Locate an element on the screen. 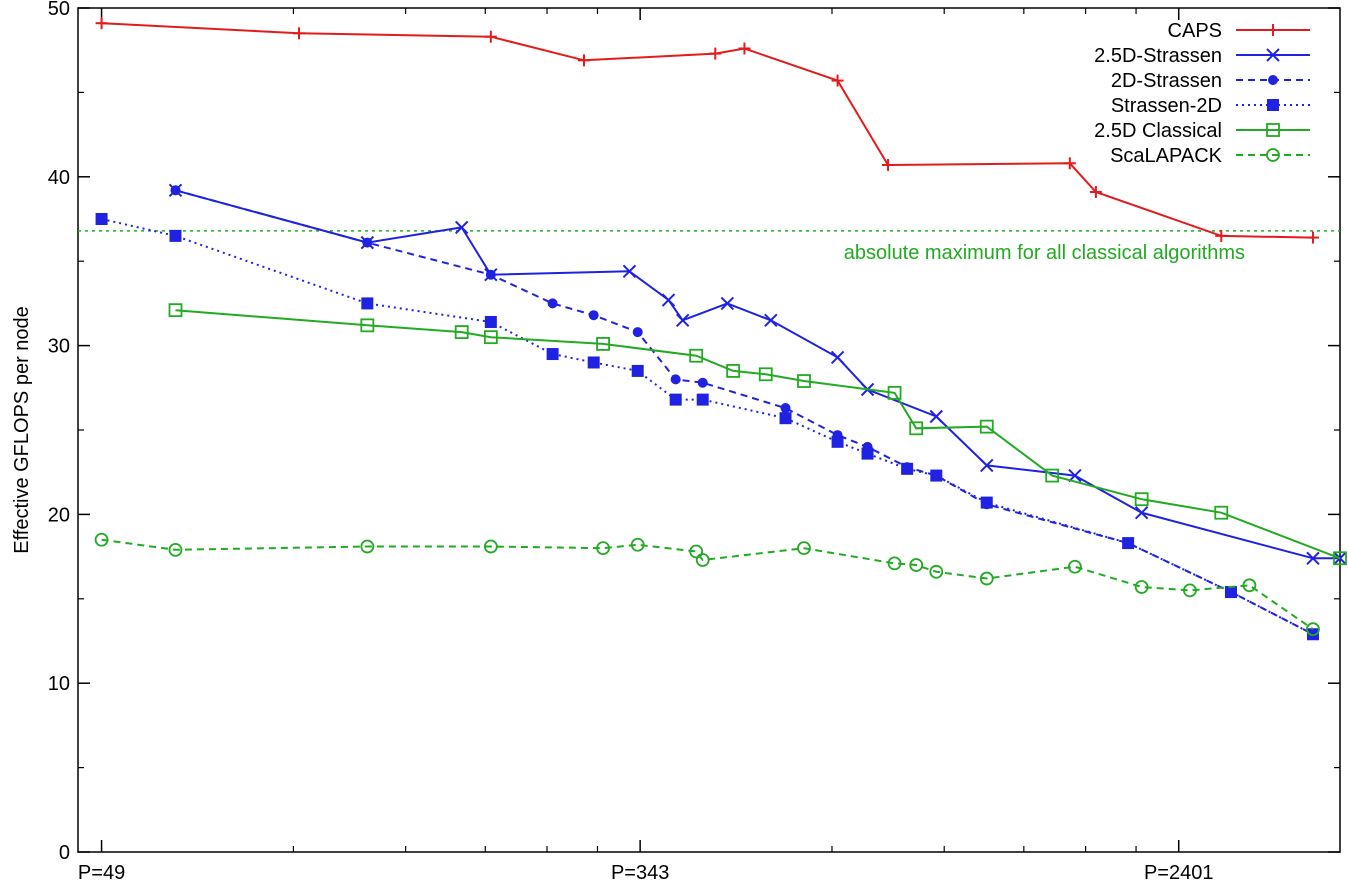 This screenshot has height=888, width=1348. legend-label: Strassen-2D is located at coordinates (1166, 106).